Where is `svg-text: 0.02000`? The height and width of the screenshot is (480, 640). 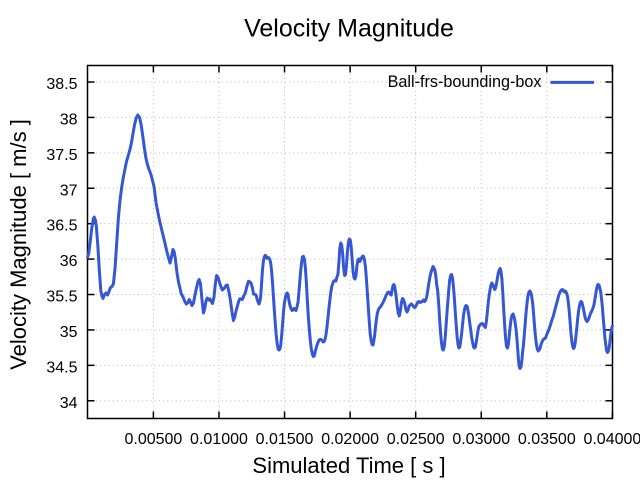
svg-text: 0.02000 is located at coordinates (350, 439).